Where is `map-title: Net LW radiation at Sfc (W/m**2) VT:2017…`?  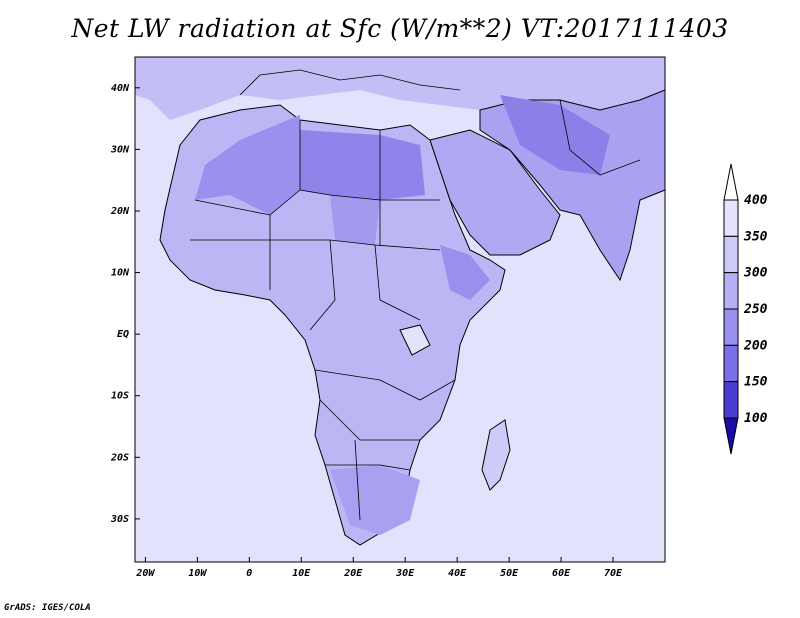
map-title: Net LW radiation at Sfc (W/m**2) VT:2017… is located at coordinates (400, 28).